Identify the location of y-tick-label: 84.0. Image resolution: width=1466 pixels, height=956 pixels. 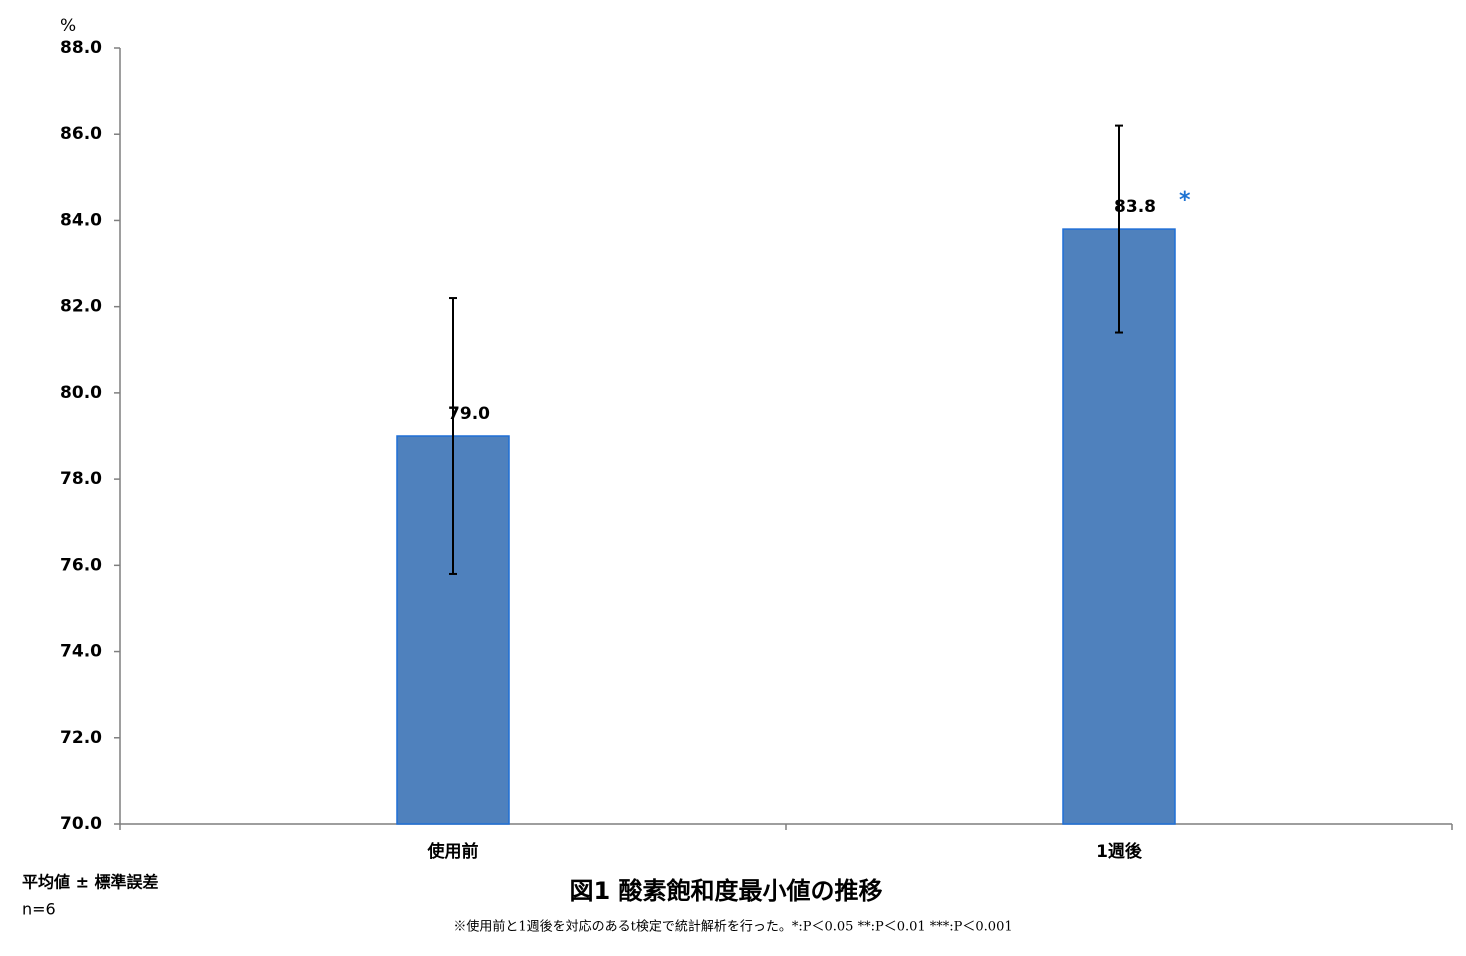
(81, 220).